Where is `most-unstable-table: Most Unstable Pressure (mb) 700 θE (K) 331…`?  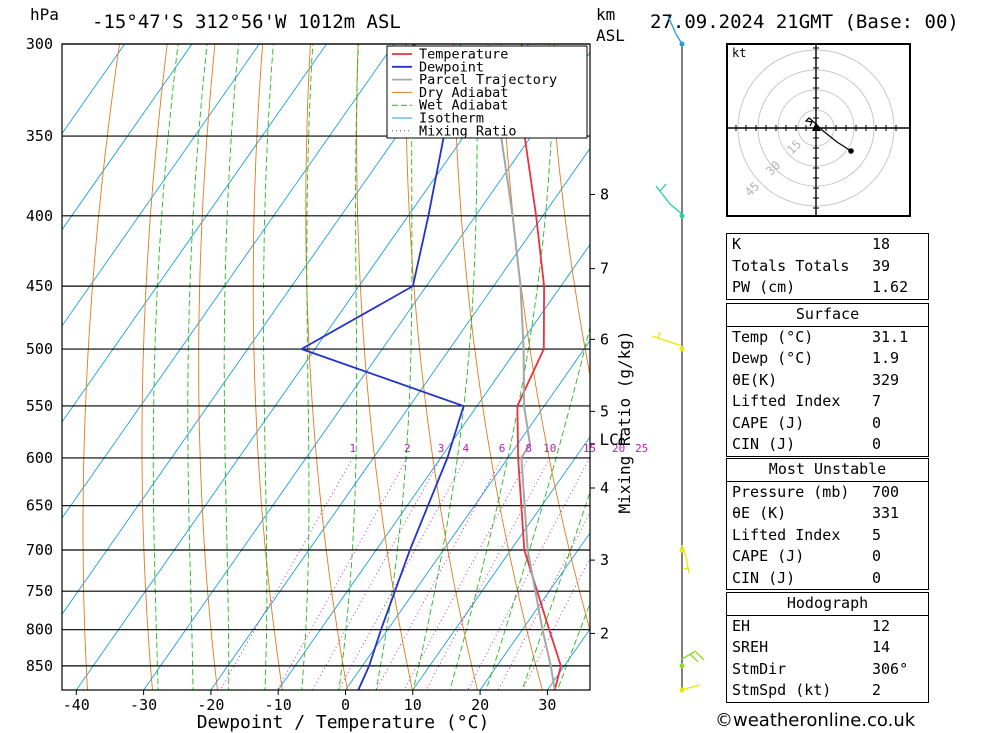 most-unstable-table: Most Unstable Pressure (mb) 700 θE (K) 331… is located at coordinates (827, 524).